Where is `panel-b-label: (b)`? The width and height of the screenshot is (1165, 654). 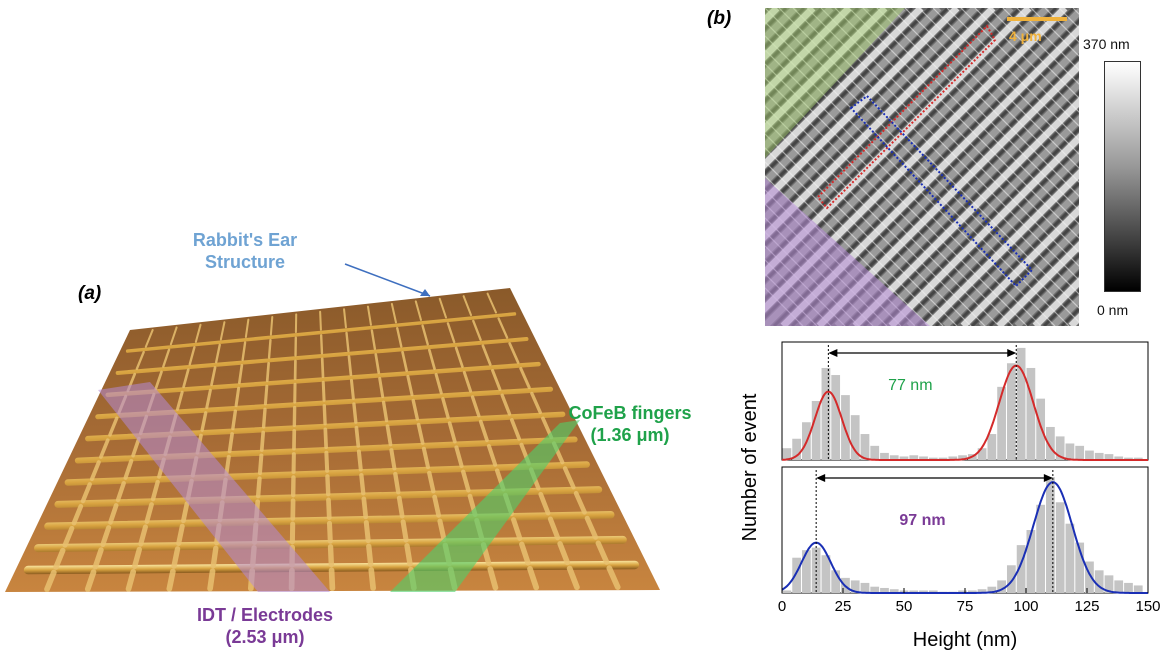 panel-b-label: (b) is located at coordinates (719, 18).